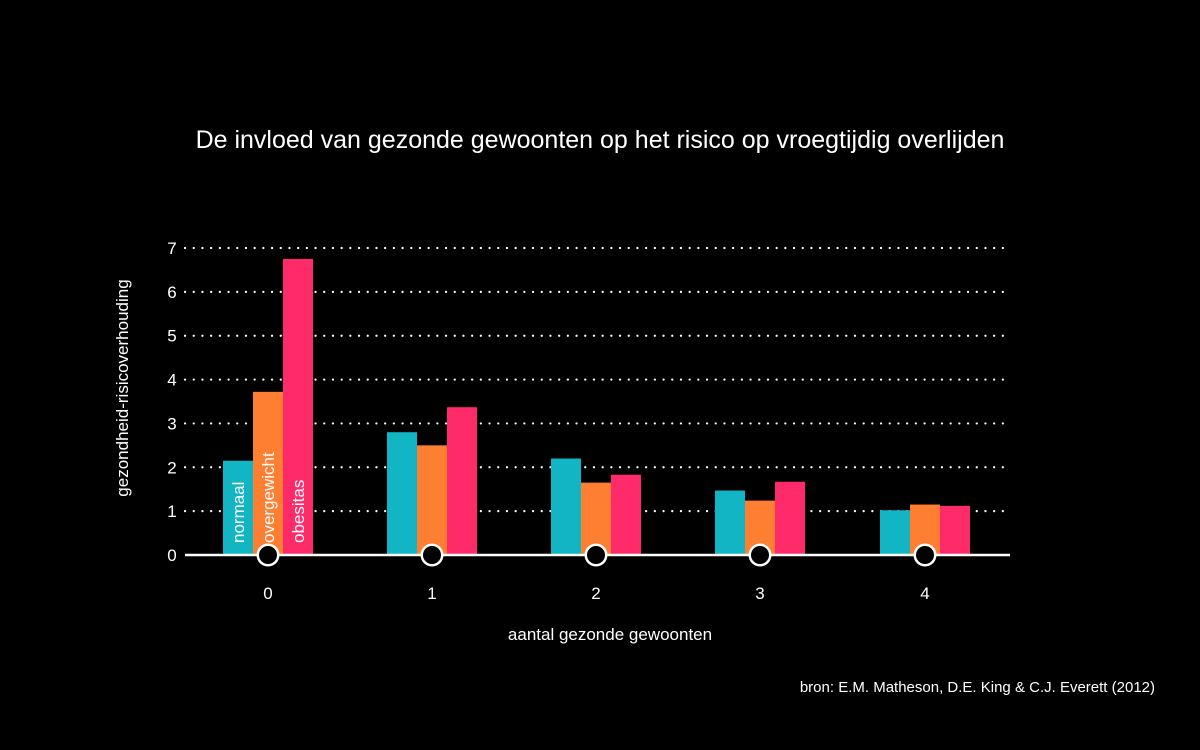 This screenshot has height=750, width=1200. Describe the element at coordinates (171, 423) in the screenshot. I see `y-tick-label: 3` at that location.